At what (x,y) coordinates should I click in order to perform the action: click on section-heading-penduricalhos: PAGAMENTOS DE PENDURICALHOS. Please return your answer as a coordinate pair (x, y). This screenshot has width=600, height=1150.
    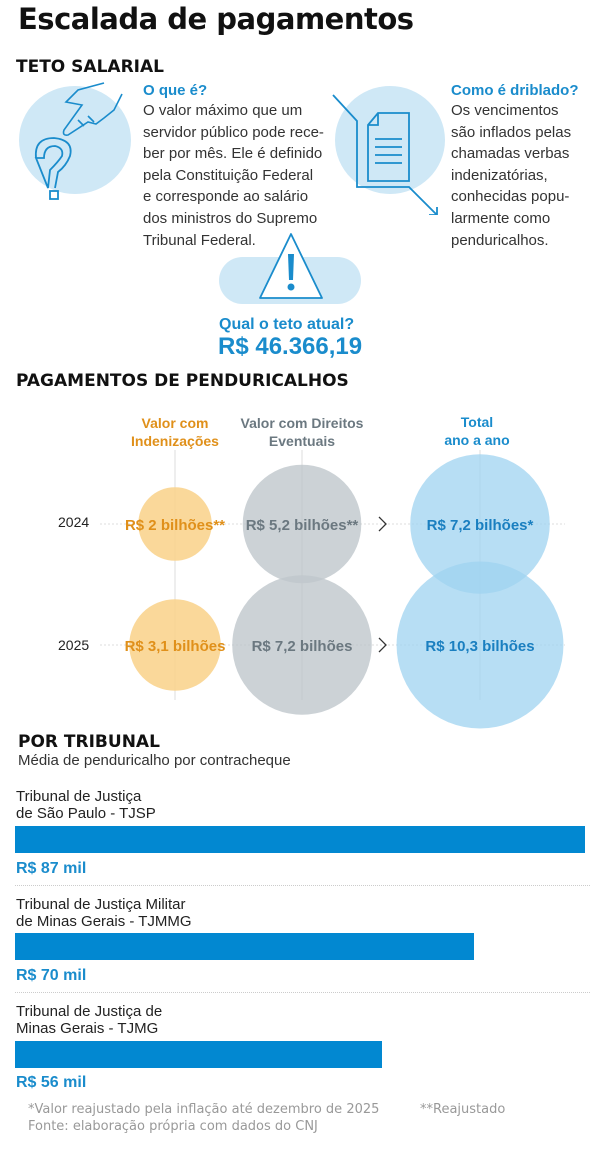
    Looking at the image, I should click on (182, 381).